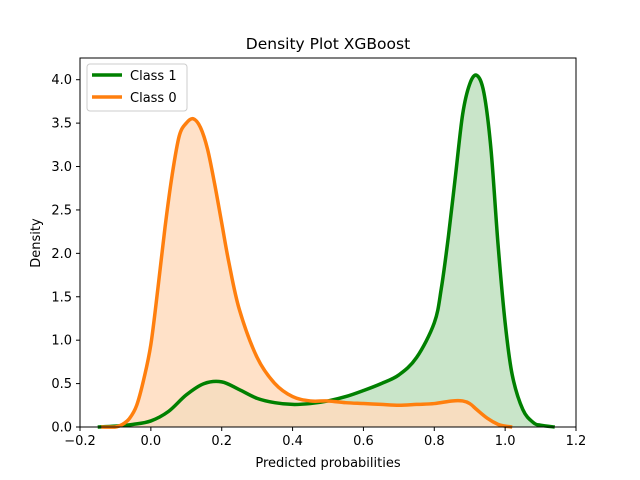 Image resolution: width=640 pixels, height=480 pixels. What do you see at coordinates (137, 87) in the screenshot?
I see `legend: Class 1 Class 0` at bounding box center [137, 87].